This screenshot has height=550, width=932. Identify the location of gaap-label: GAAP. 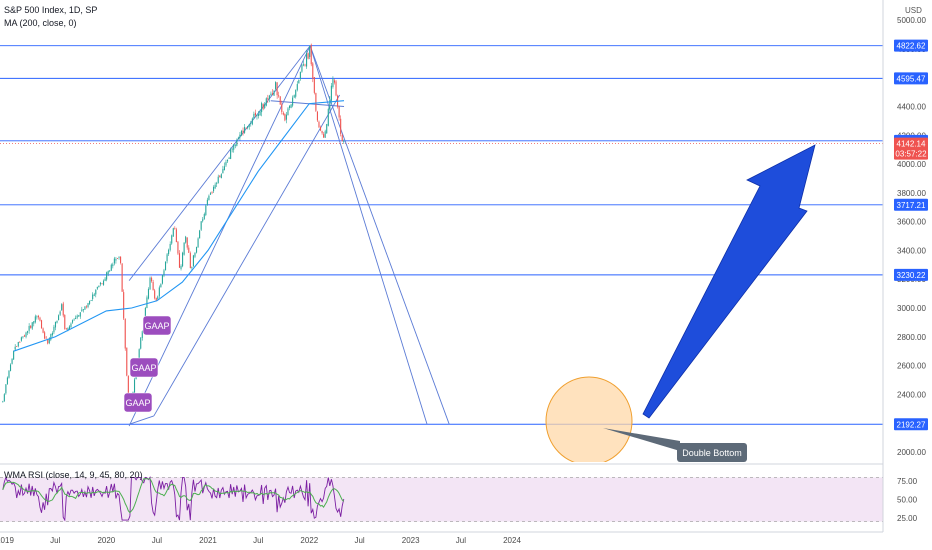
(137, 403).